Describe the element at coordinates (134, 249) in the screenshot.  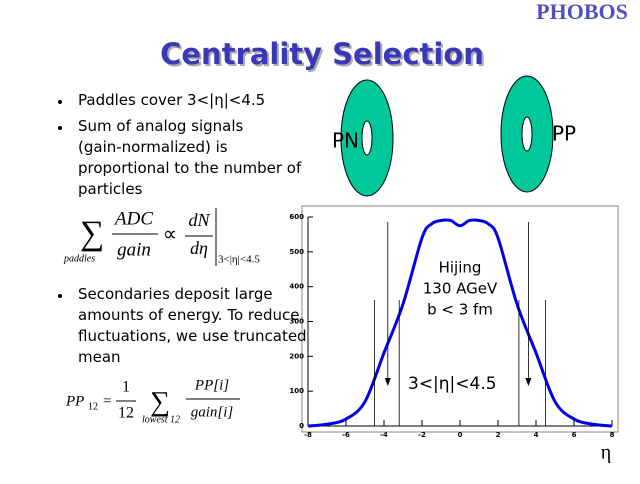
I see `formula-den: gain` at that location.